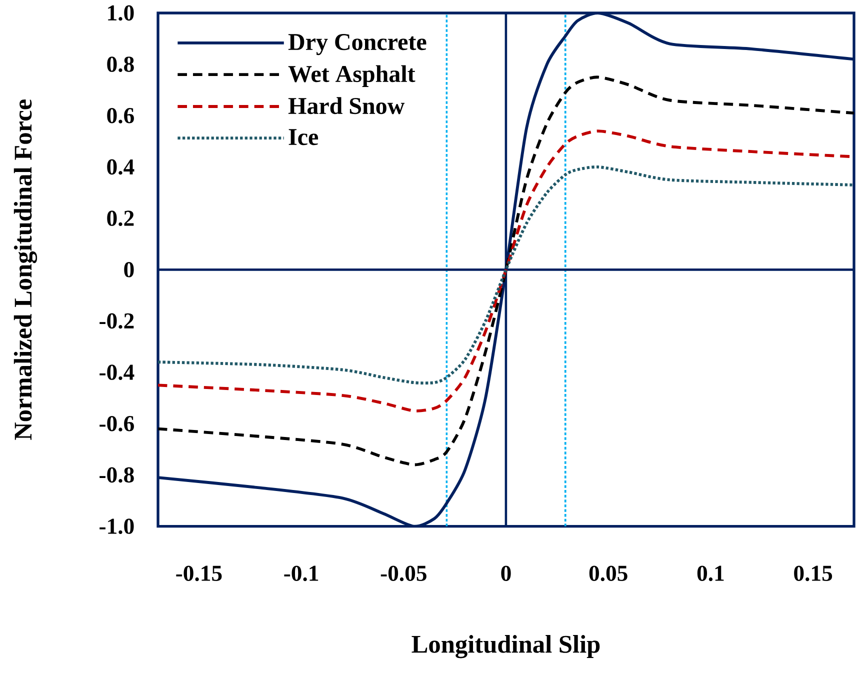  Describe the element at coordinates (813, 574) in the screenshot. I see `x-tick-label: 0.15` at that location.